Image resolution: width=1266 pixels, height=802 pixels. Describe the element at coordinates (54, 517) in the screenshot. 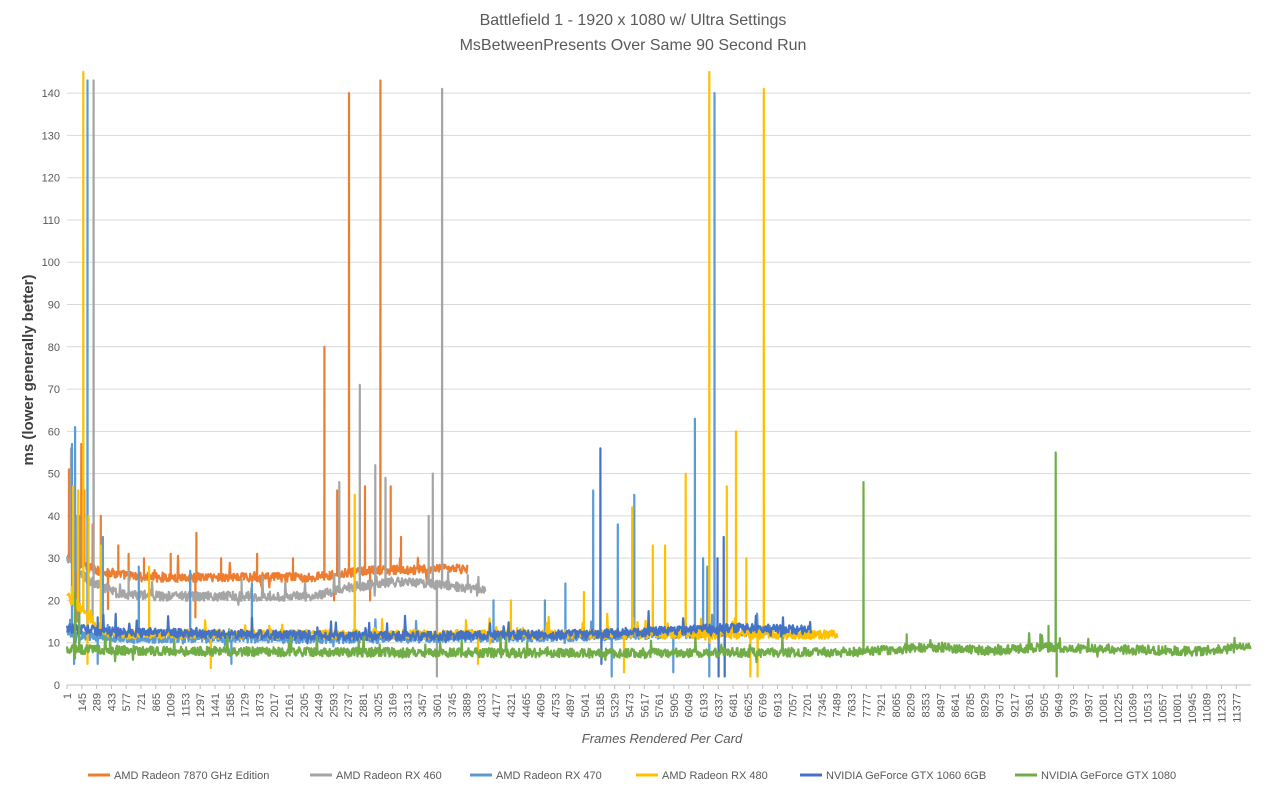

I see `y-tick-label: 40` at that location.